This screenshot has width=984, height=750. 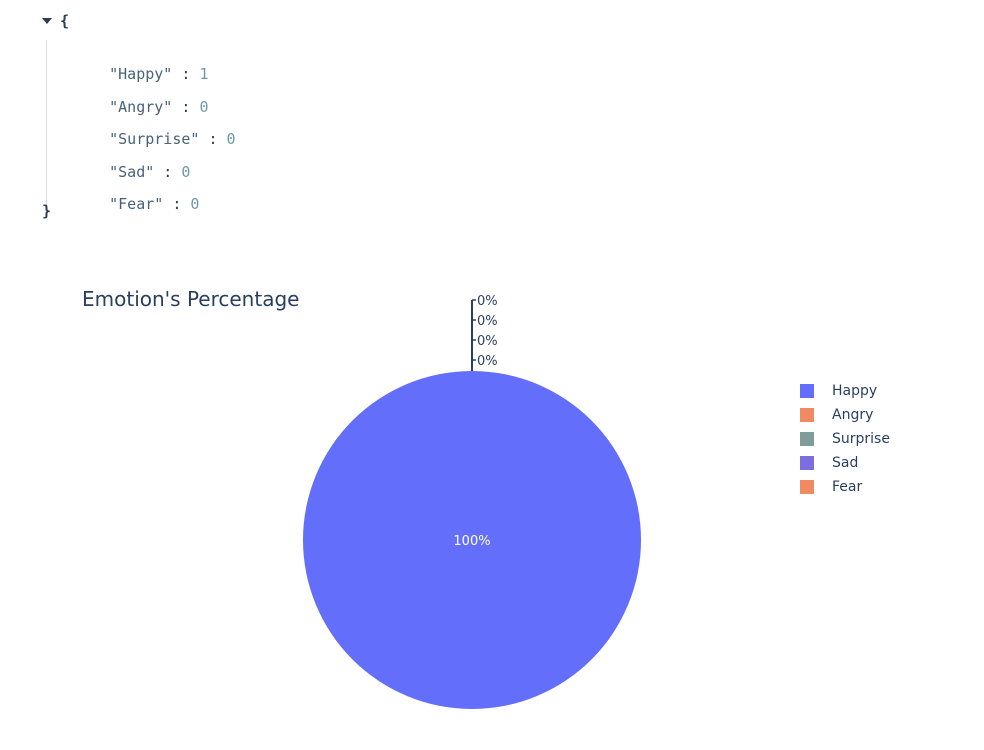 I want to click on json-open-brace: {, so click(x=64, y=21).